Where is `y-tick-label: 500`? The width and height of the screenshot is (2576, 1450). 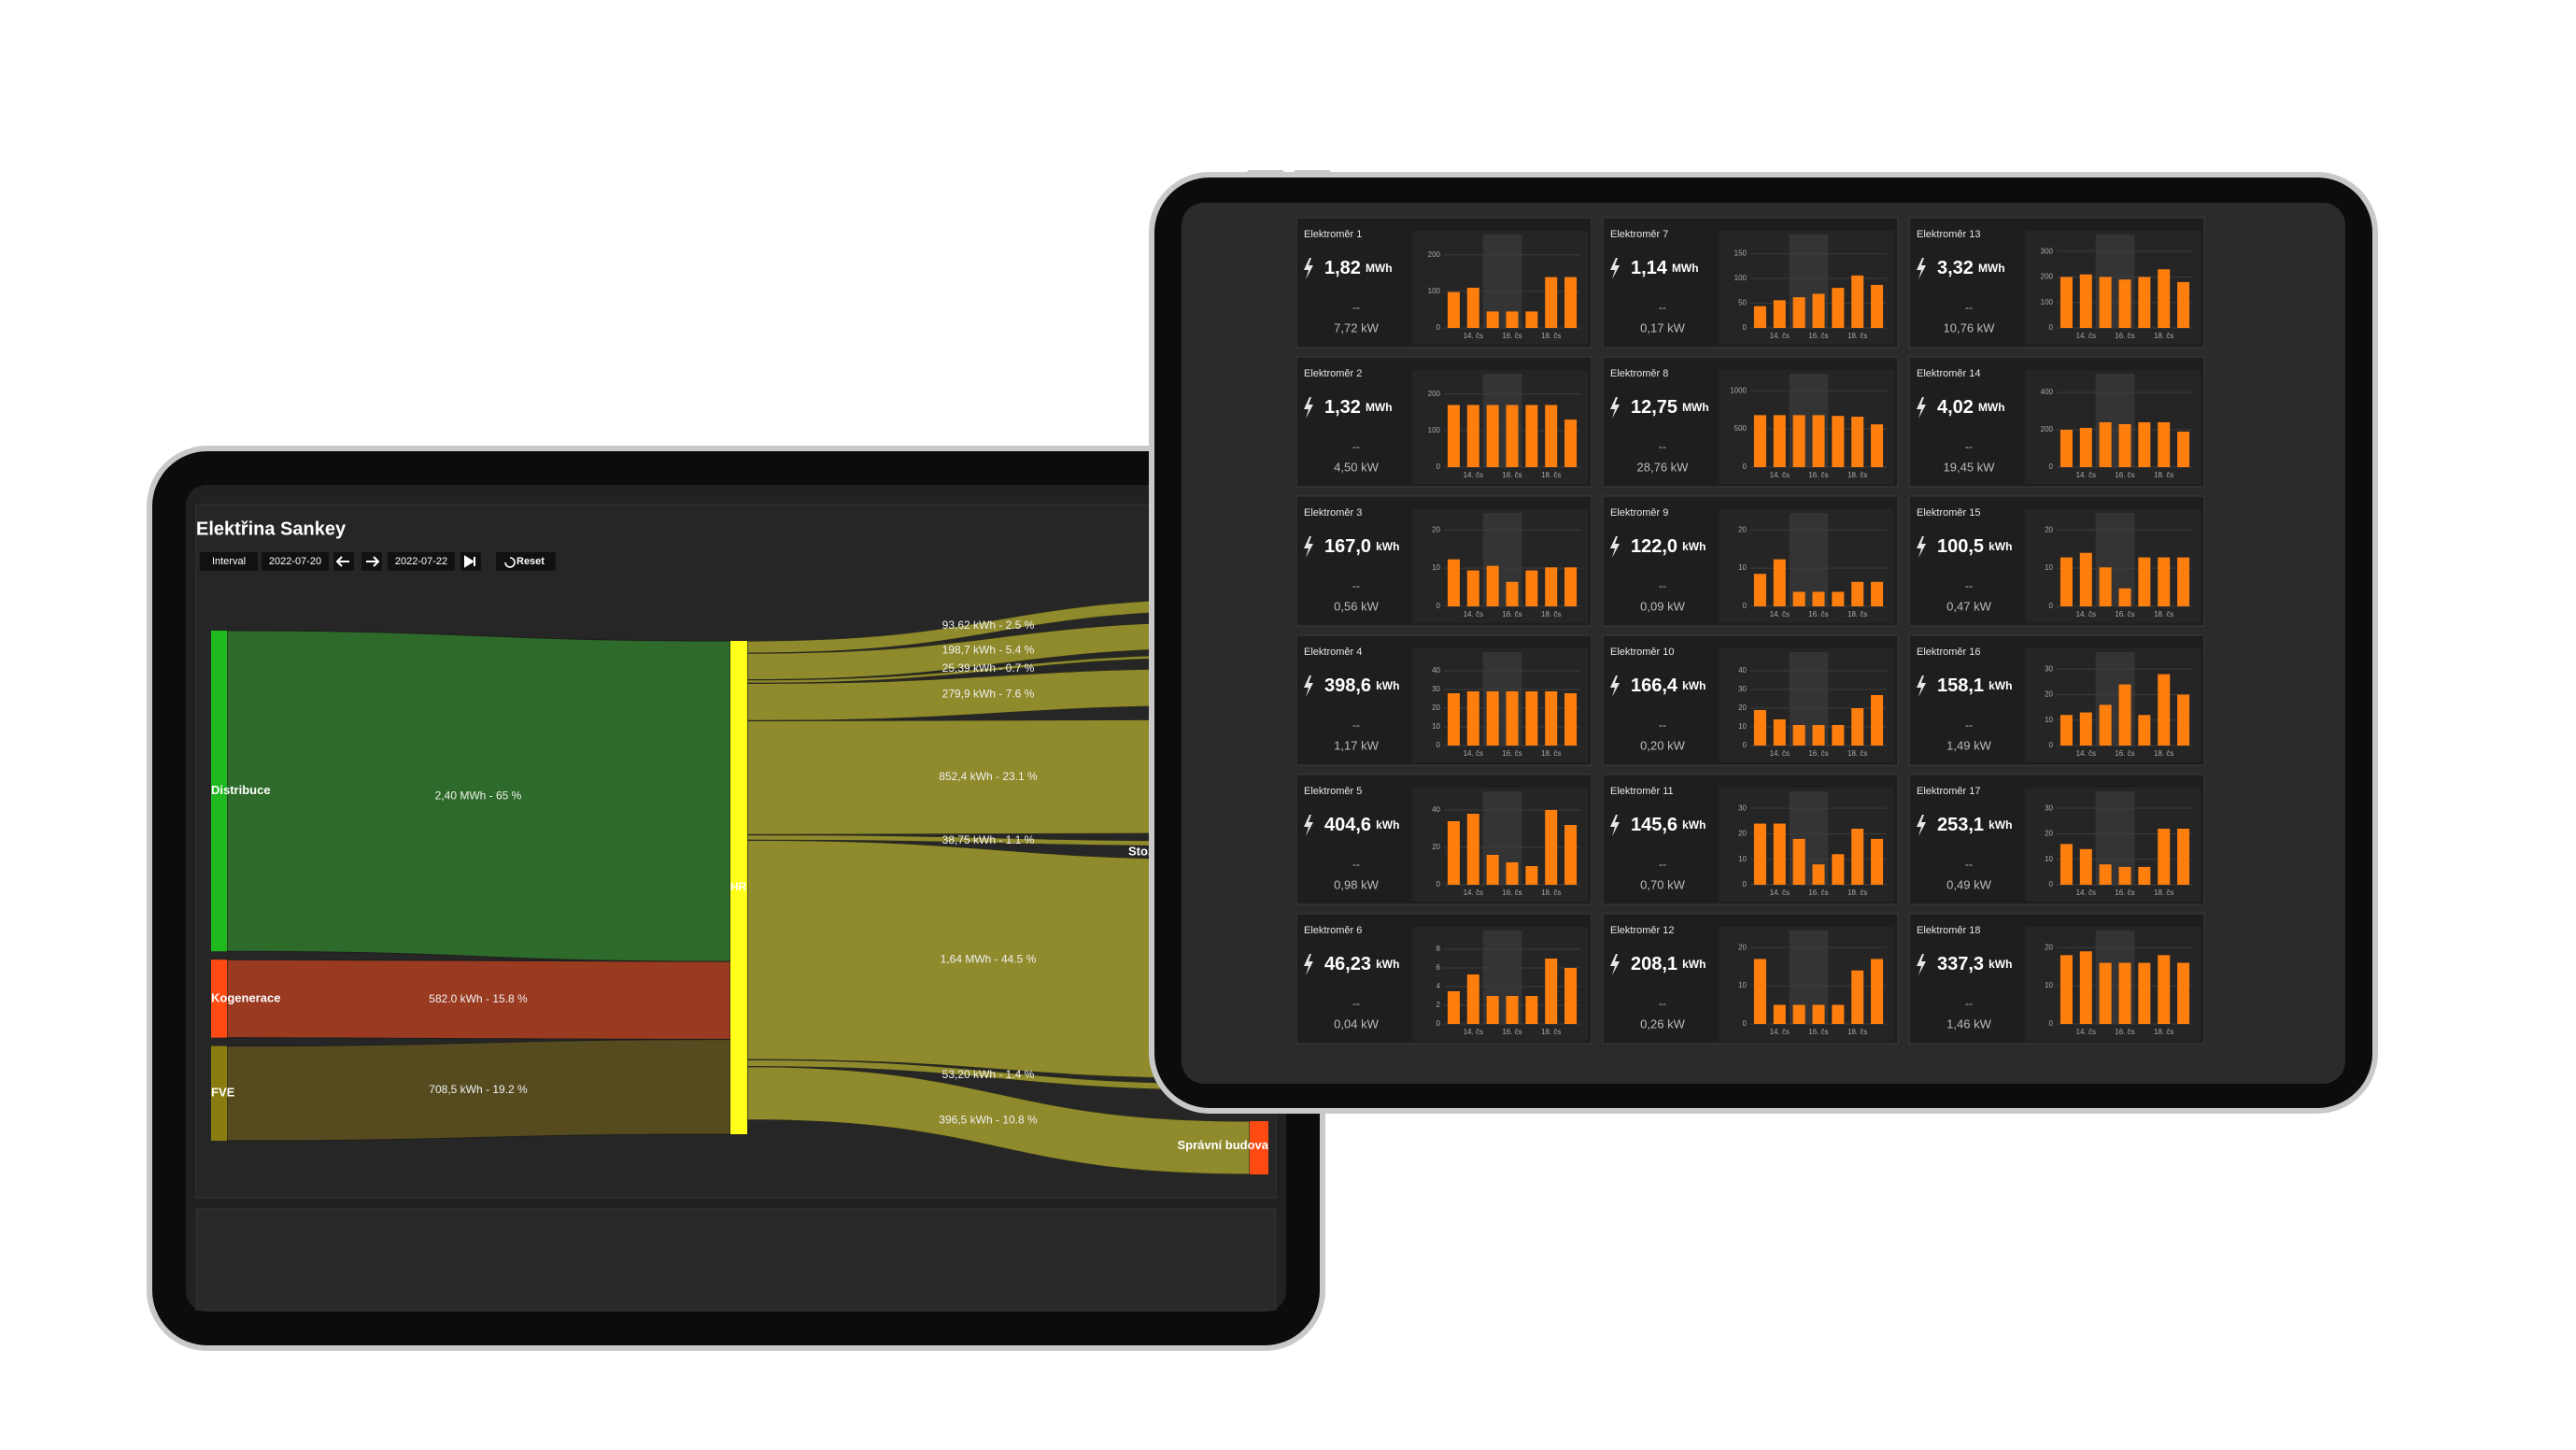
y-tick-label: 500 is located at coordinates (1741, 428).